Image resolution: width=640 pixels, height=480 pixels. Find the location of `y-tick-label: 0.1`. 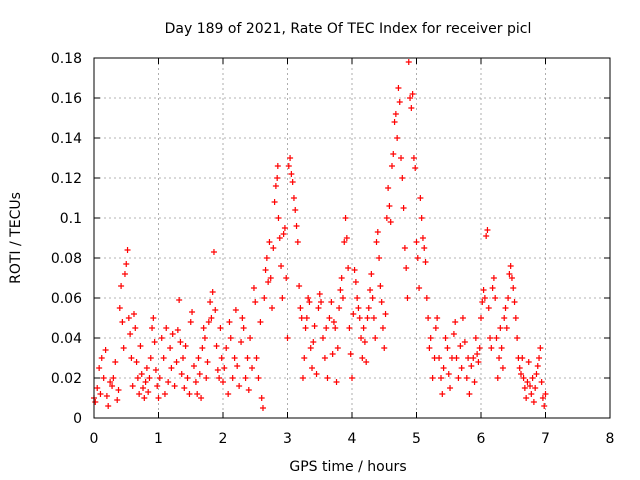

y-tick-label: 0.1 is located at coordinates (71, 219).